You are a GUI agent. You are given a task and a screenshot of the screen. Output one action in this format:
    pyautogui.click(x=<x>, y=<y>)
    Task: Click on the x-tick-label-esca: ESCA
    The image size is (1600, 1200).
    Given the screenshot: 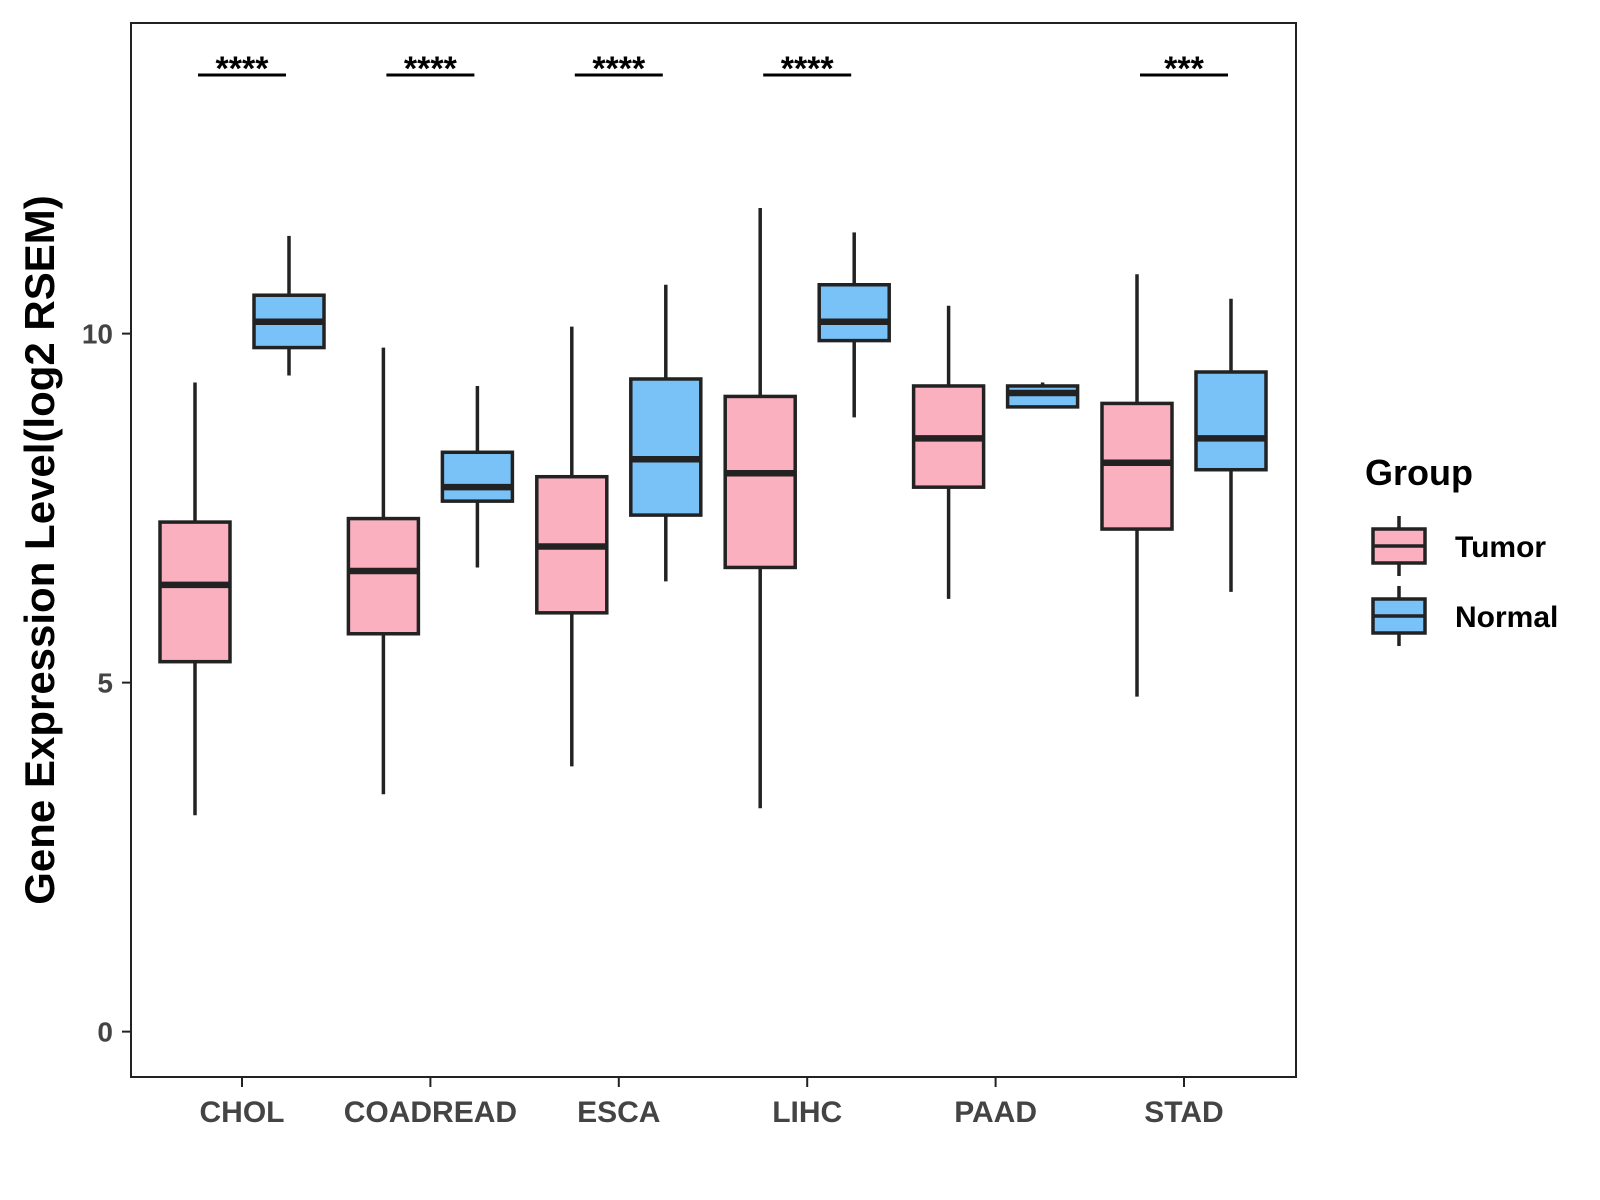 What is the action you would take?
    pyautogui.click(x=618, y=1112)
    